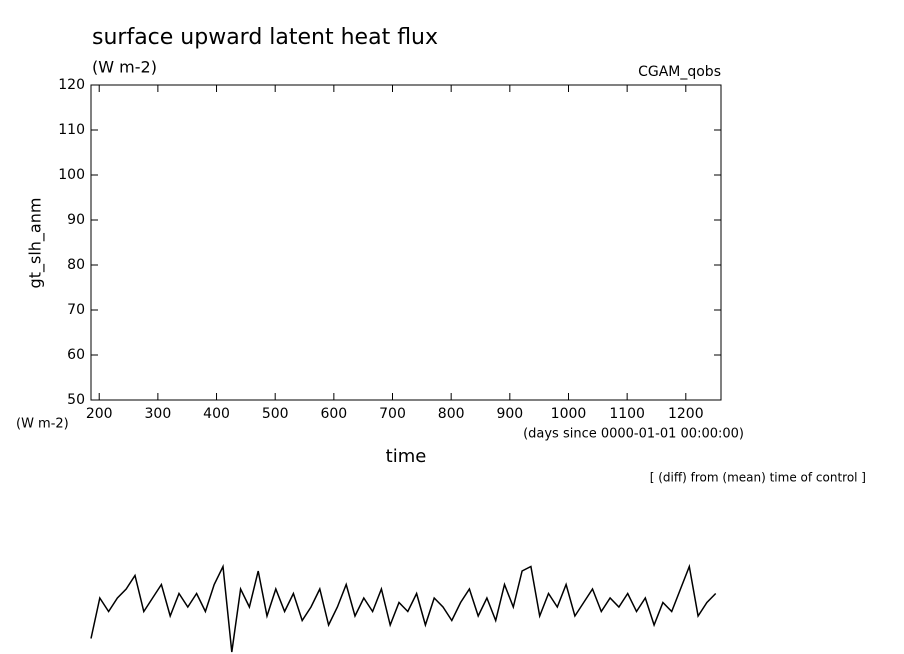 This screenshot has height=654, width=904. I want to click on y-axis-label: gt_slh_anm, so click(36, 243).